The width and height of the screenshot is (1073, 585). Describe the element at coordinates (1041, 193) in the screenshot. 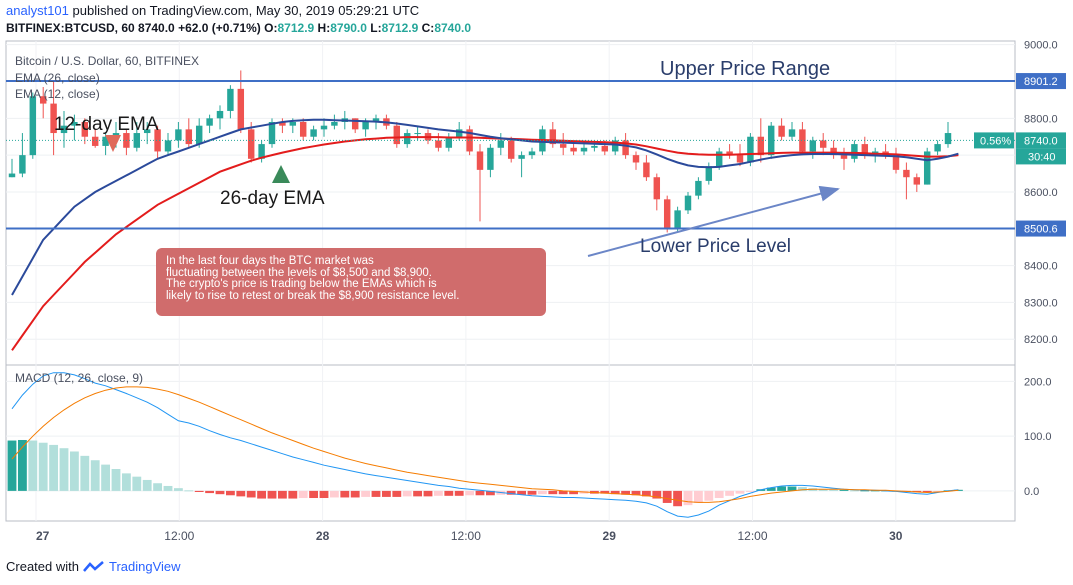

I see `price-tick-label: 8600.0` at that location.